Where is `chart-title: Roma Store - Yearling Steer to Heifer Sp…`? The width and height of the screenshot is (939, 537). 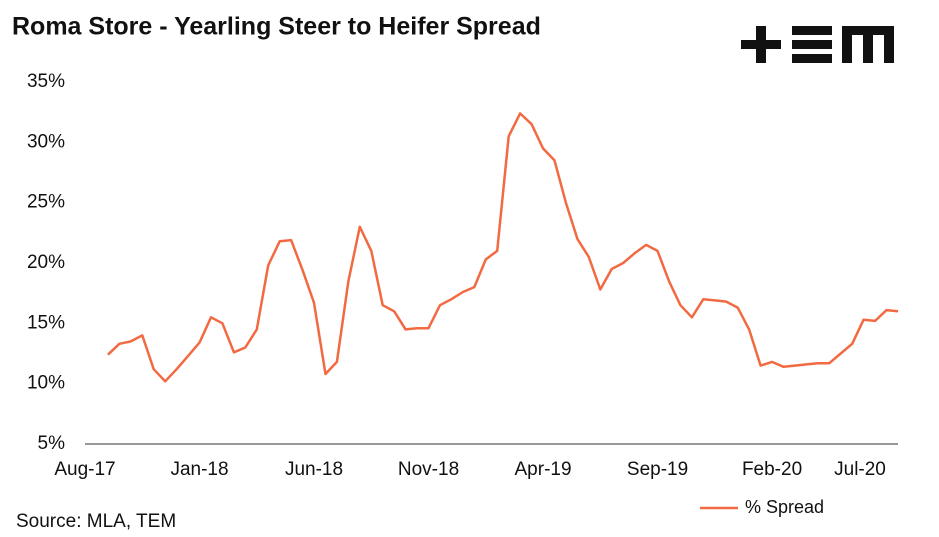 chart-title: Roma Store - Yearling Steer to Heifer Sp… is located at coordinates (276, 27).